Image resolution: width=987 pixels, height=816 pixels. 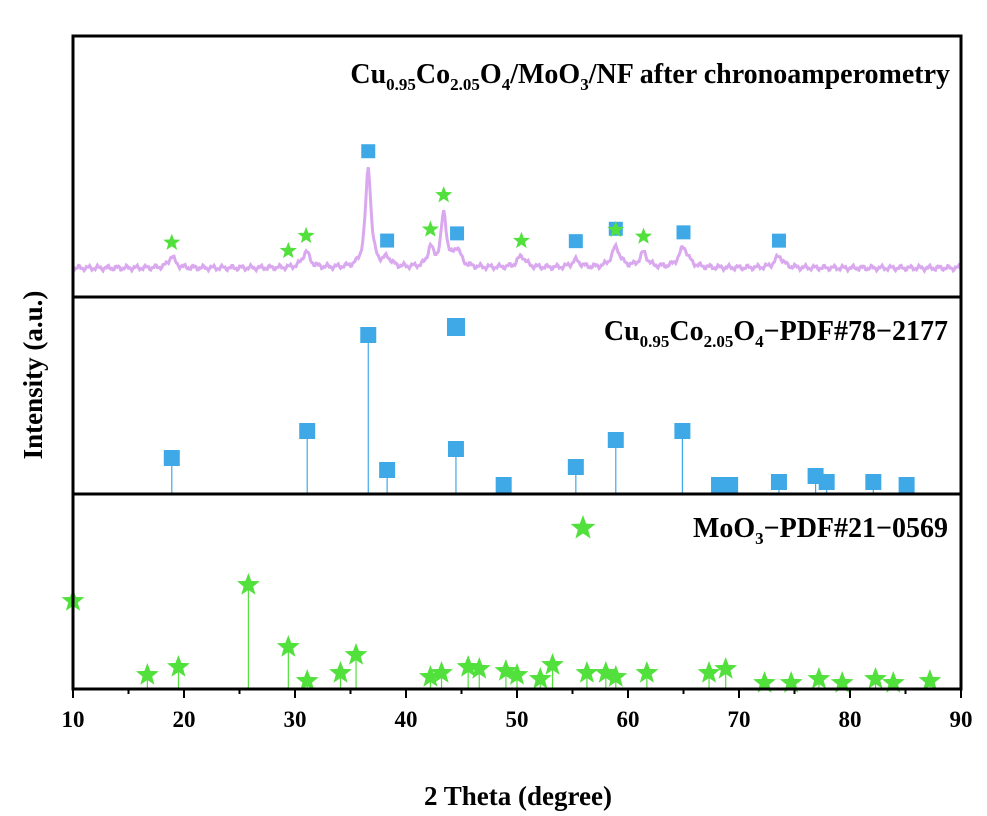 I want to click on x-tick-label: 20, so click(x=184, y=719).